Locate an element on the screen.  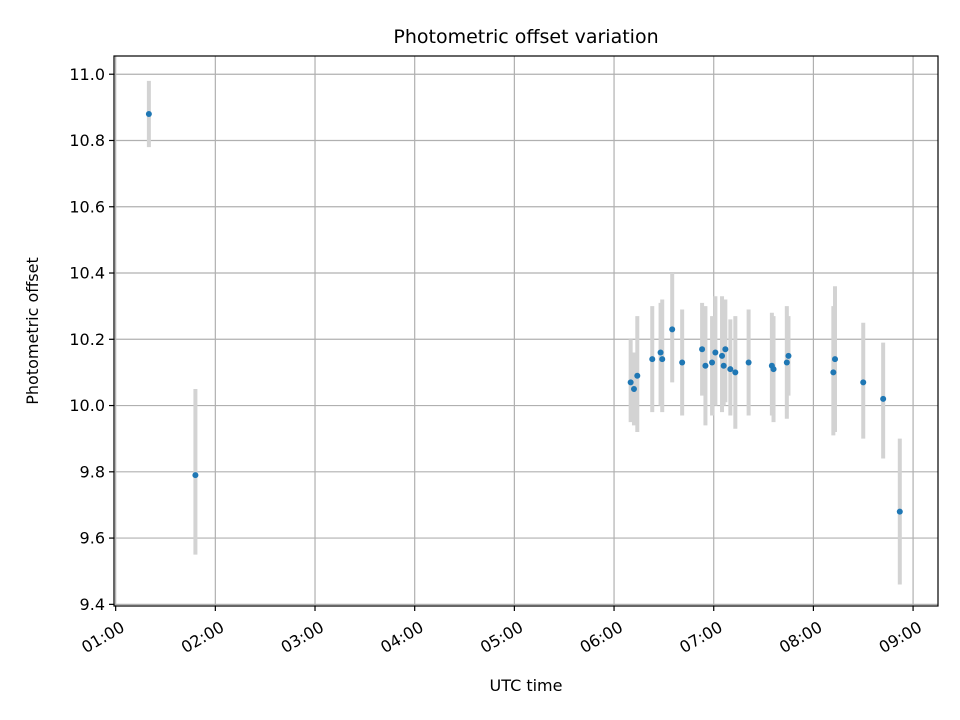
chart-title: Photometric offset variation is located at coordinates (525, 37).